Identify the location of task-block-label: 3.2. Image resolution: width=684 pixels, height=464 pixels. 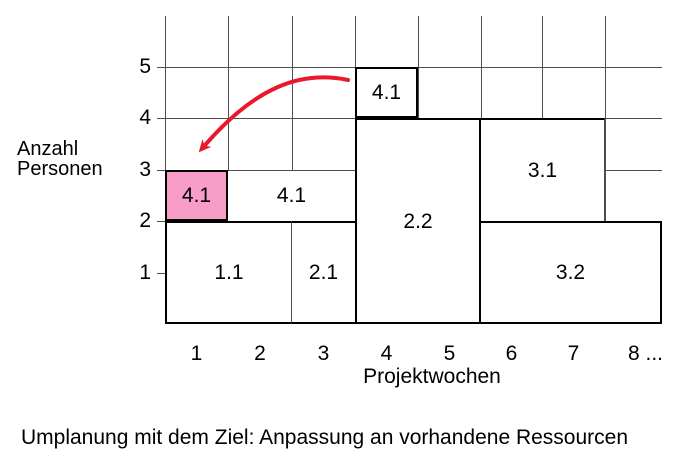
(570, 273).